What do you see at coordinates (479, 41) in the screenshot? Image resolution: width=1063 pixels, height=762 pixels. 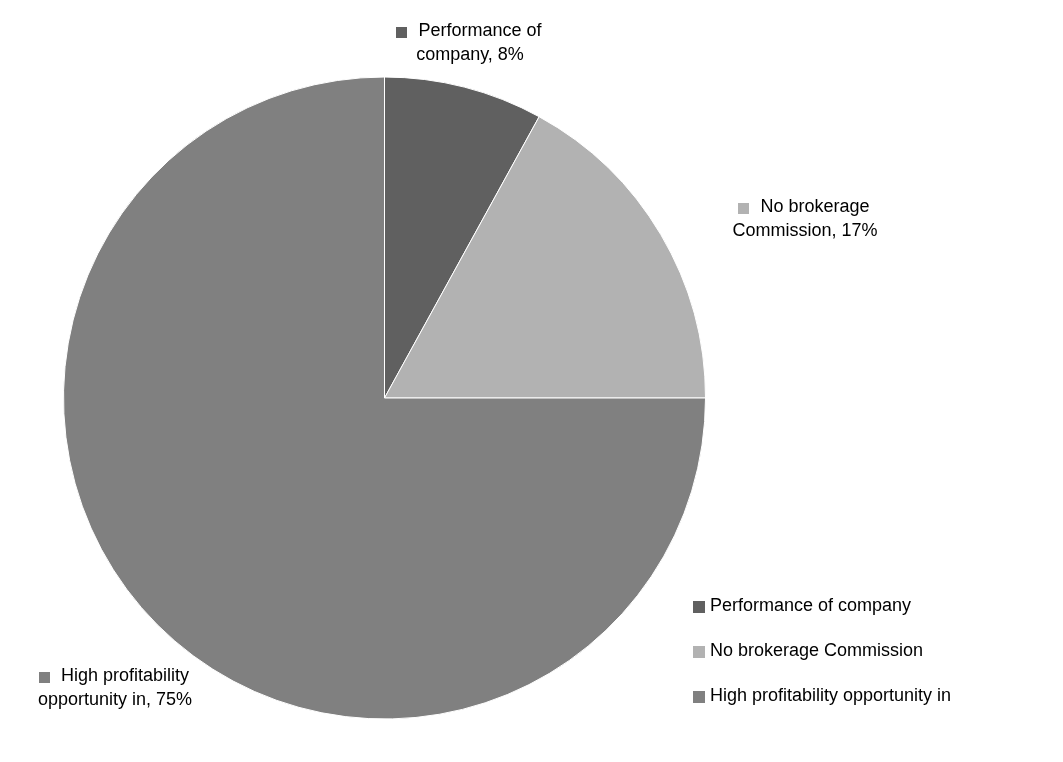 I see `data-label: Performance of company, 8%` at bounding box center [479, 41].